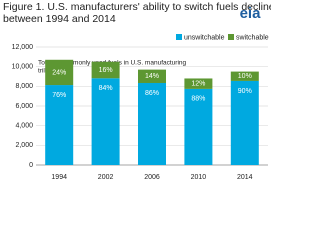 This screenshot has height=240, width=320. What do you see at coordinates (24, 106) in the screenshot?
I see `y-tick-label: 6,000` at bounding box center [24, 106].